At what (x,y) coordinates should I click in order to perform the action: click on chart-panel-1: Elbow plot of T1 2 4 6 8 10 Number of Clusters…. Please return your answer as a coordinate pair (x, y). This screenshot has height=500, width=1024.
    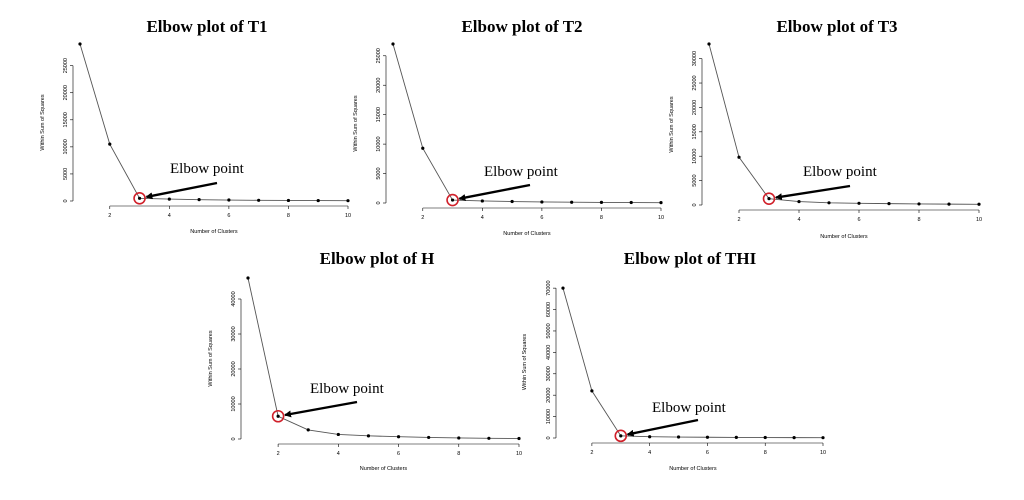
    Looking at the image, I should click on (195, 126).